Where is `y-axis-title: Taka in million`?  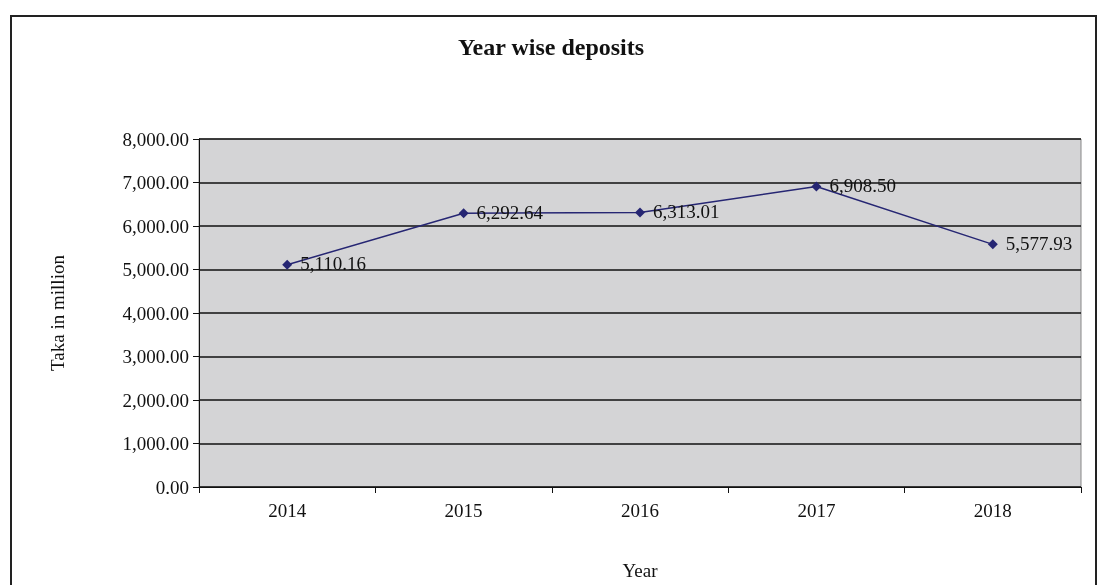 y-axis-title: Taka in million is located at coordinates (57, 312).